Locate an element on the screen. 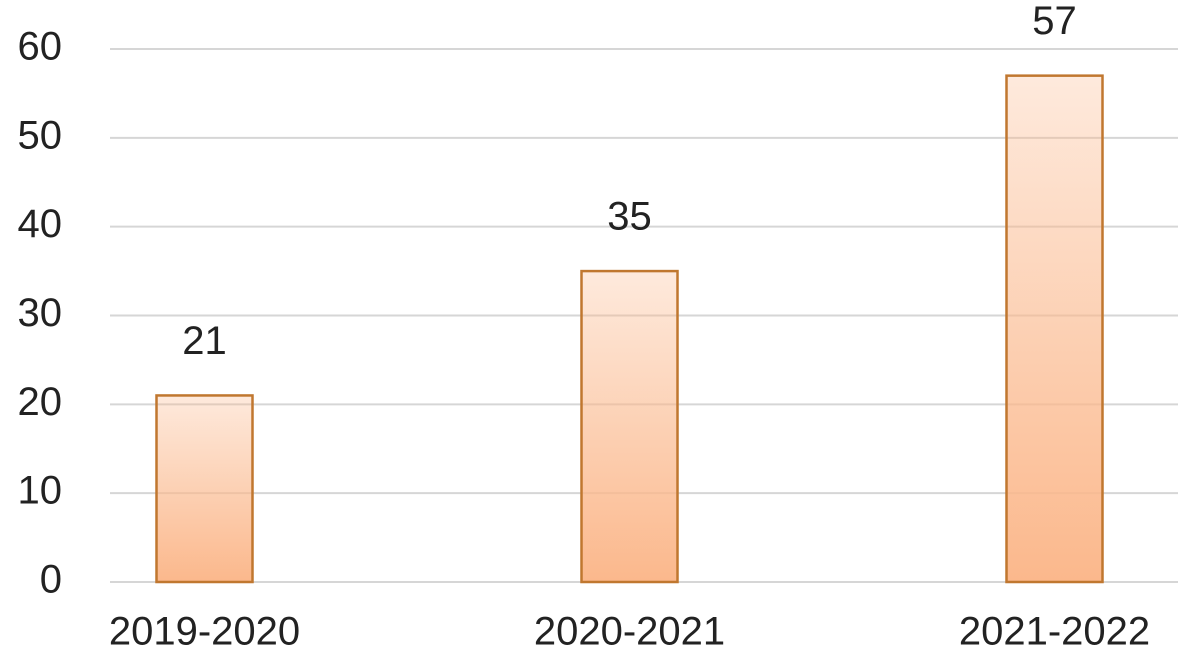 The height and width of the screenshot is (657, 1181). y-tick-label: 20 is located at coordinates (40, 402).